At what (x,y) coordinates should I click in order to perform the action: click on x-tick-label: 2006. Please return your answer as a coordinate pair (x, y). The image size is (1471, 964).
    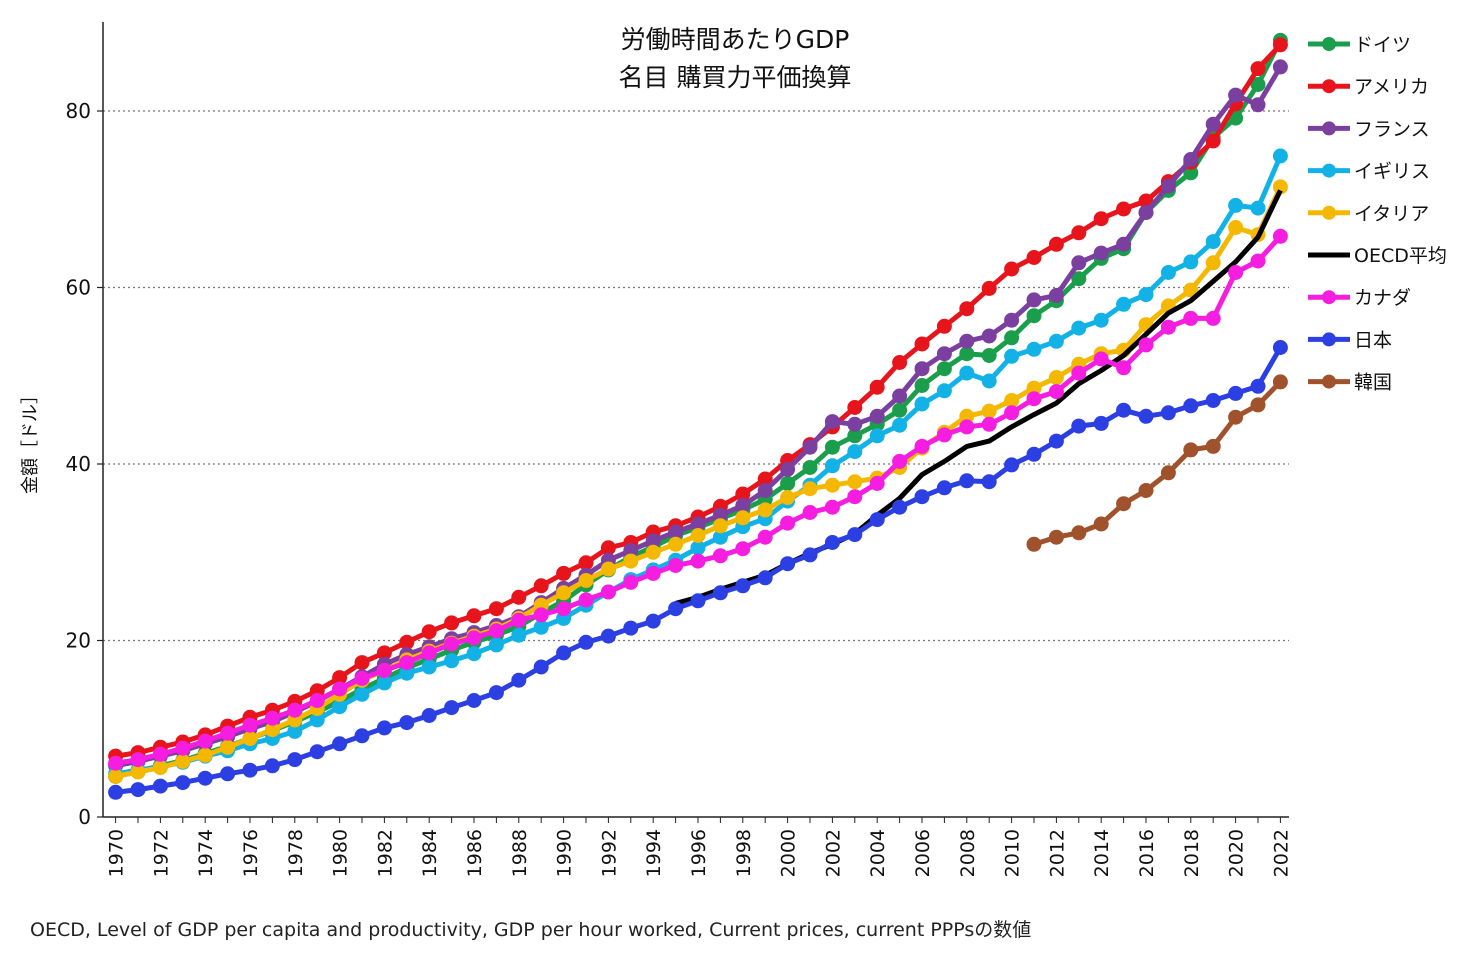
    Looking at the image, I should click on (923, 853).